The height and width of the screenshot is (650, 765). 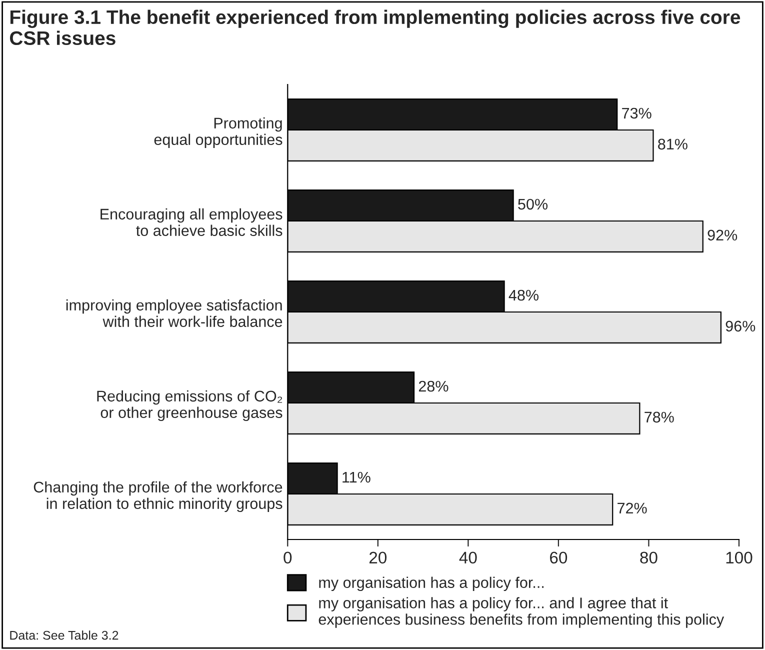 I want to click on y-tick-label: improving employee satisfaction with their work-life balance, so click(x=174, y=313).